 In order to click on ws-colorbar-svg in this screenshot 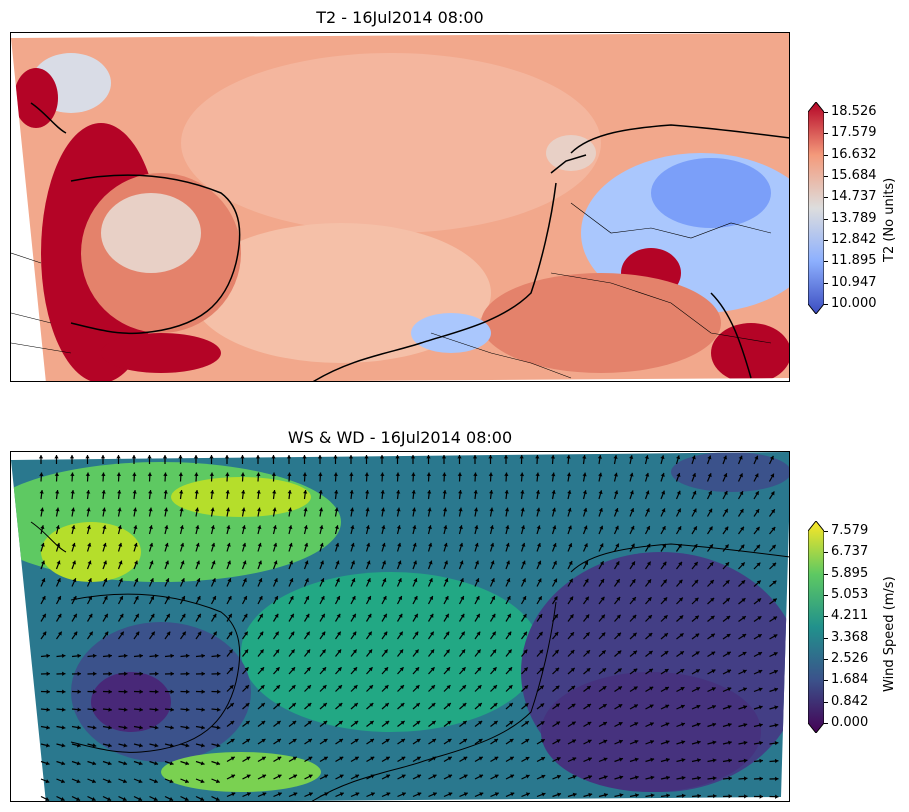, I will do `click(816, 627)`.